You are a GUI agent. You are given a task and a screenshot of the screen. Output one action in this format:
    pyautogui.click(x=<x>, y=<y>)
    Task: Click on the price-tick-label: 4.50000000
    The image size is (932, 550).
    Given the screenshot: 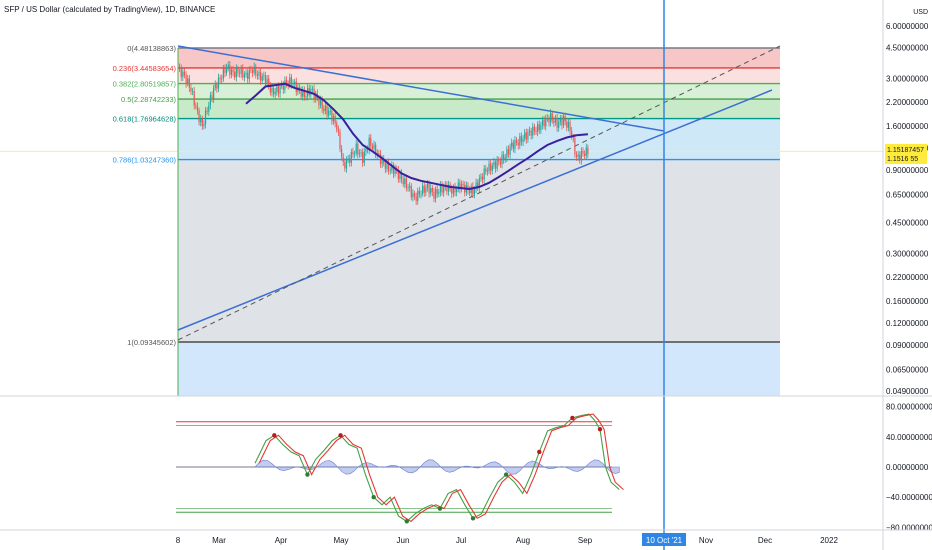 What is the action you would take?
    pyautogui.click(x=907, y=48)
    